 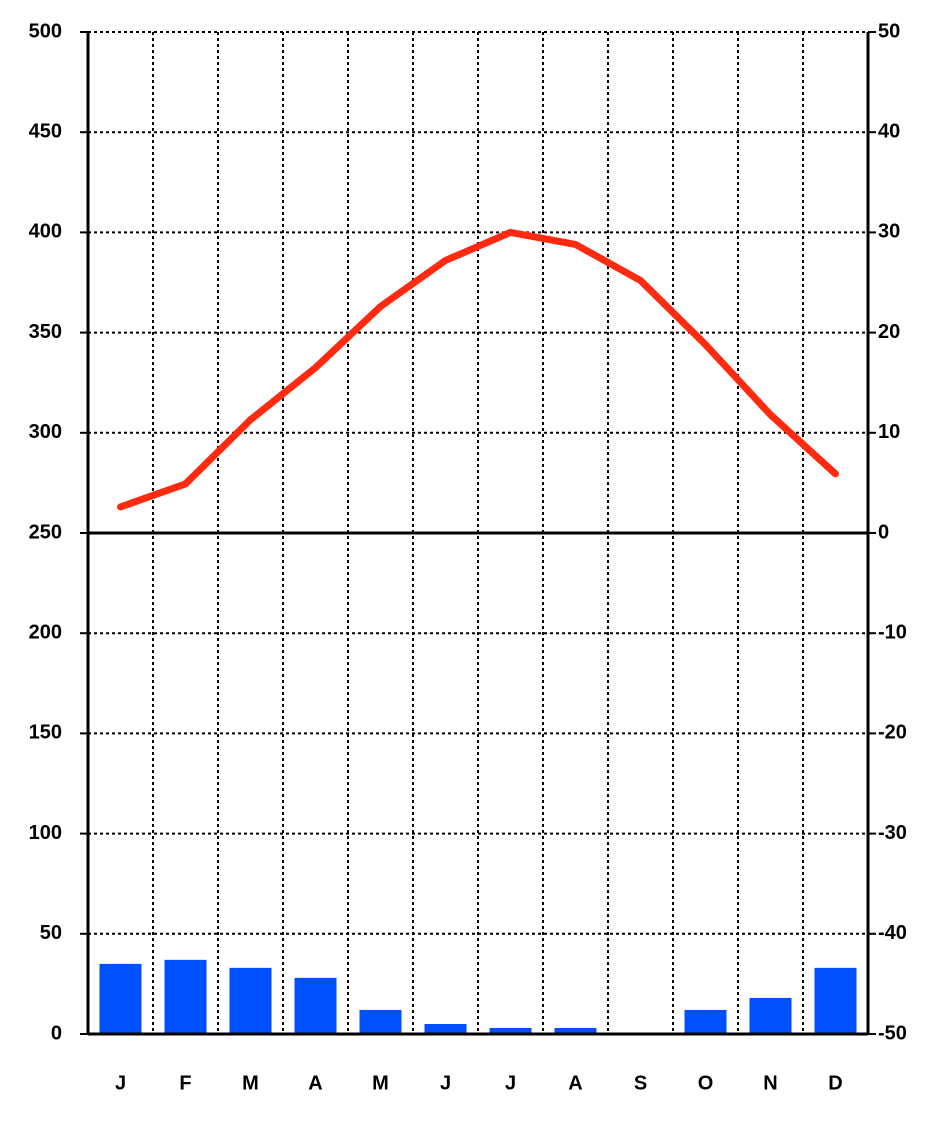 I want to click on y2-tick-label: -10, so click(x=892, y=632).